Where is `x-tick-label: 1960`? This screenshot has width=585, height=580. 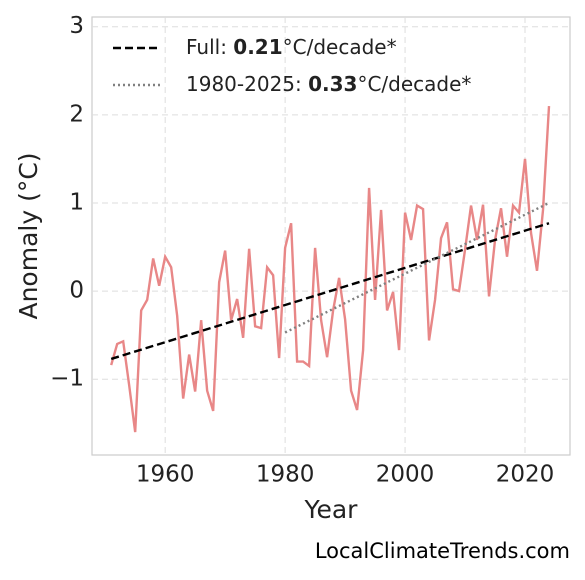 x-tick-label: 1960 is located at coordinates (165, 475).